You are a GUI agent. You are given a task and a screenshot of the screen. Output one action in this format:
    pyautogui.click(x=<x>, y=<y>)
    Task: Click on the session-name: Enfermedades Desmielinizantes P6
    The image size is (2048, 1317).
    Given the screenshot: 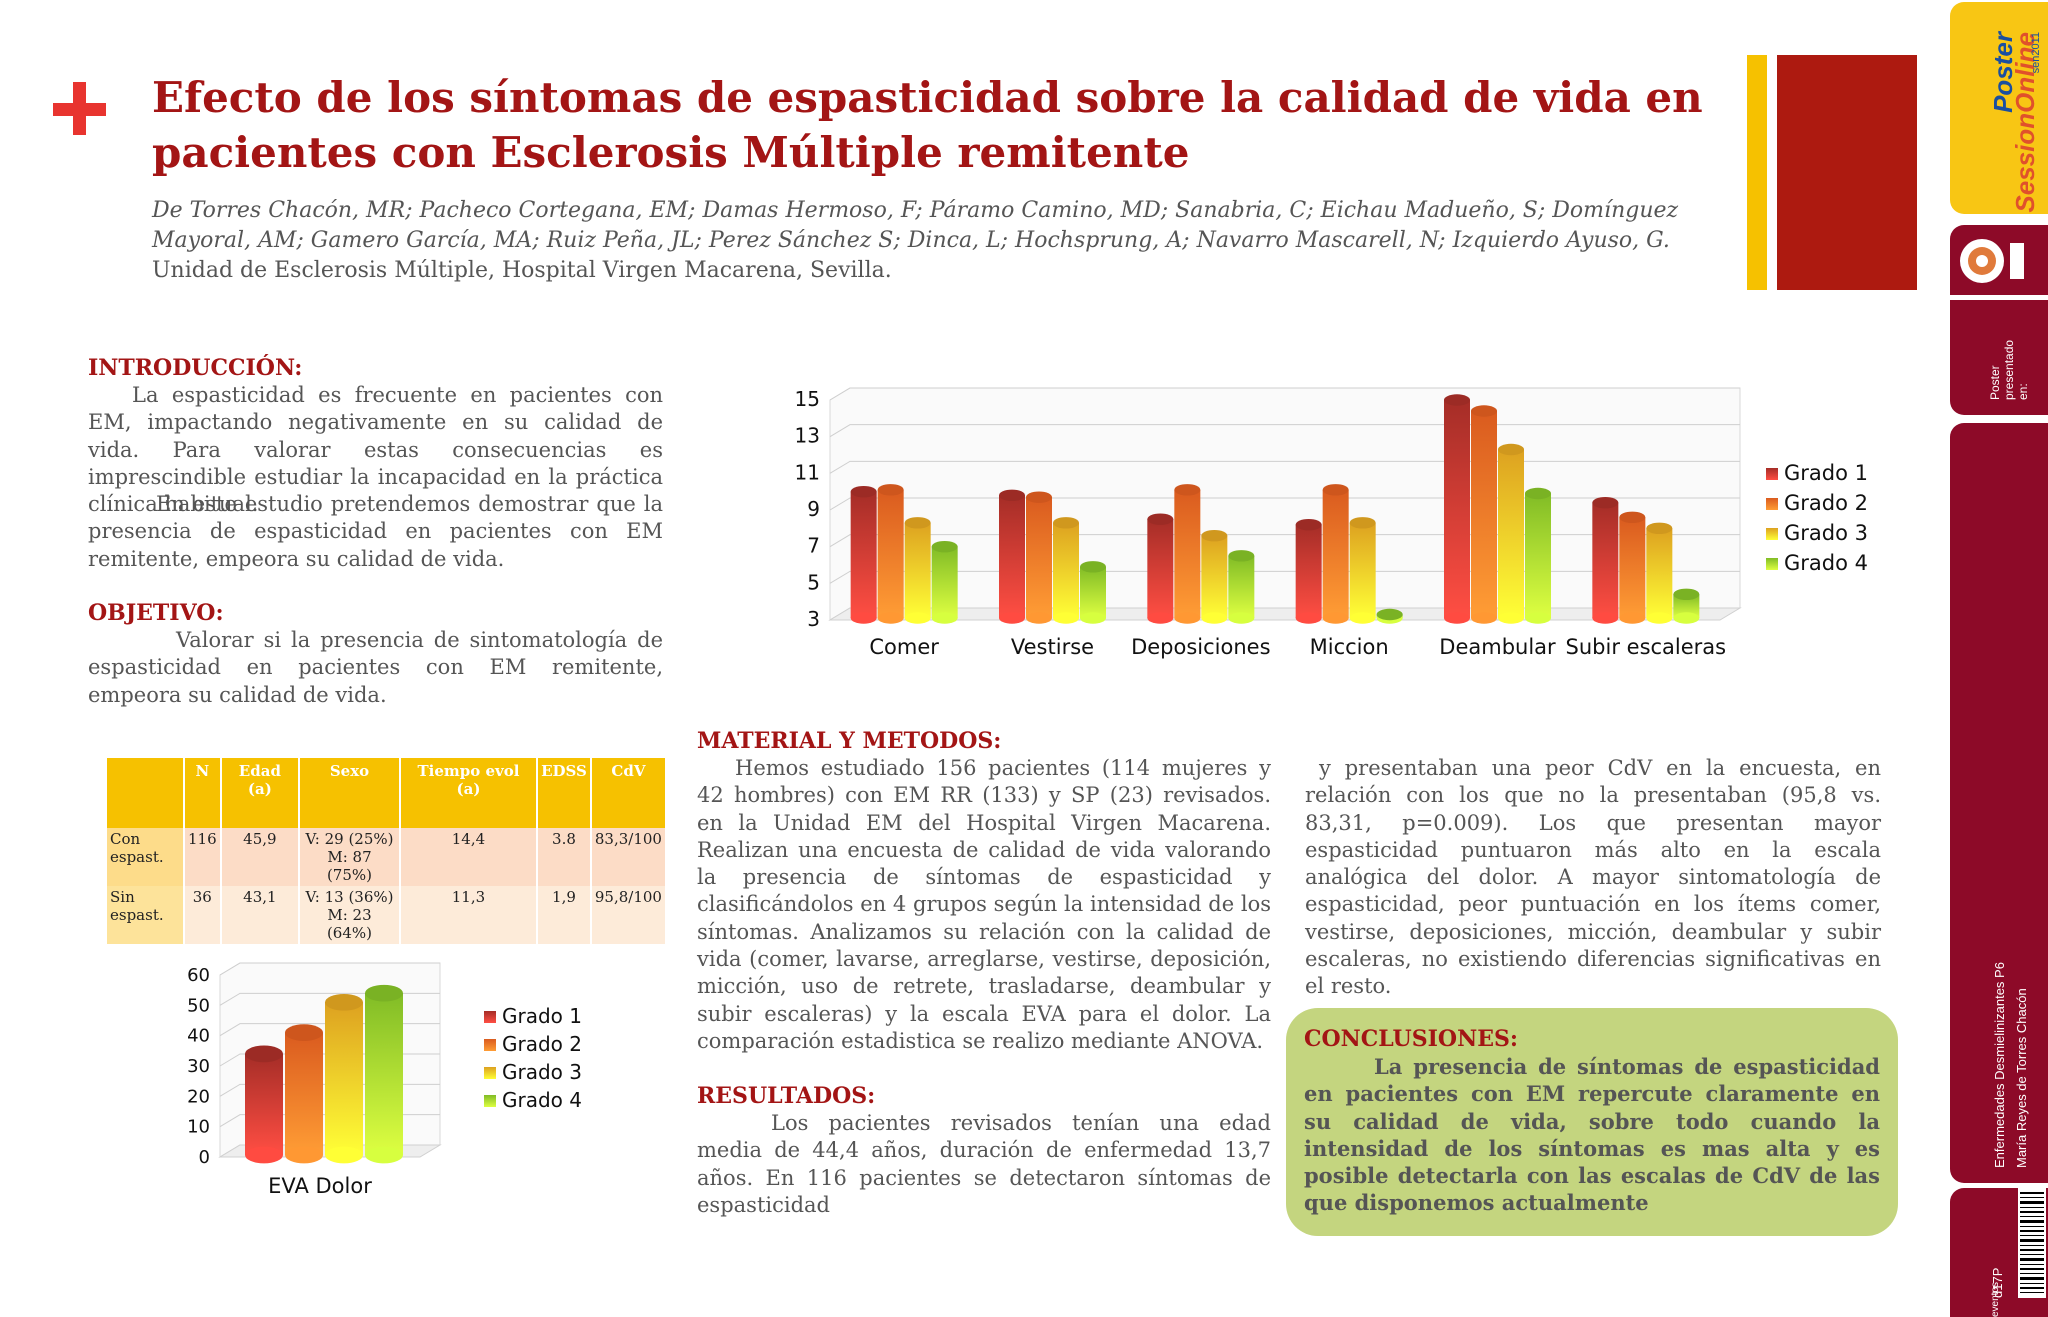 What is the action you would take?
    pyautogui.click(x=1999, y=1065)
    